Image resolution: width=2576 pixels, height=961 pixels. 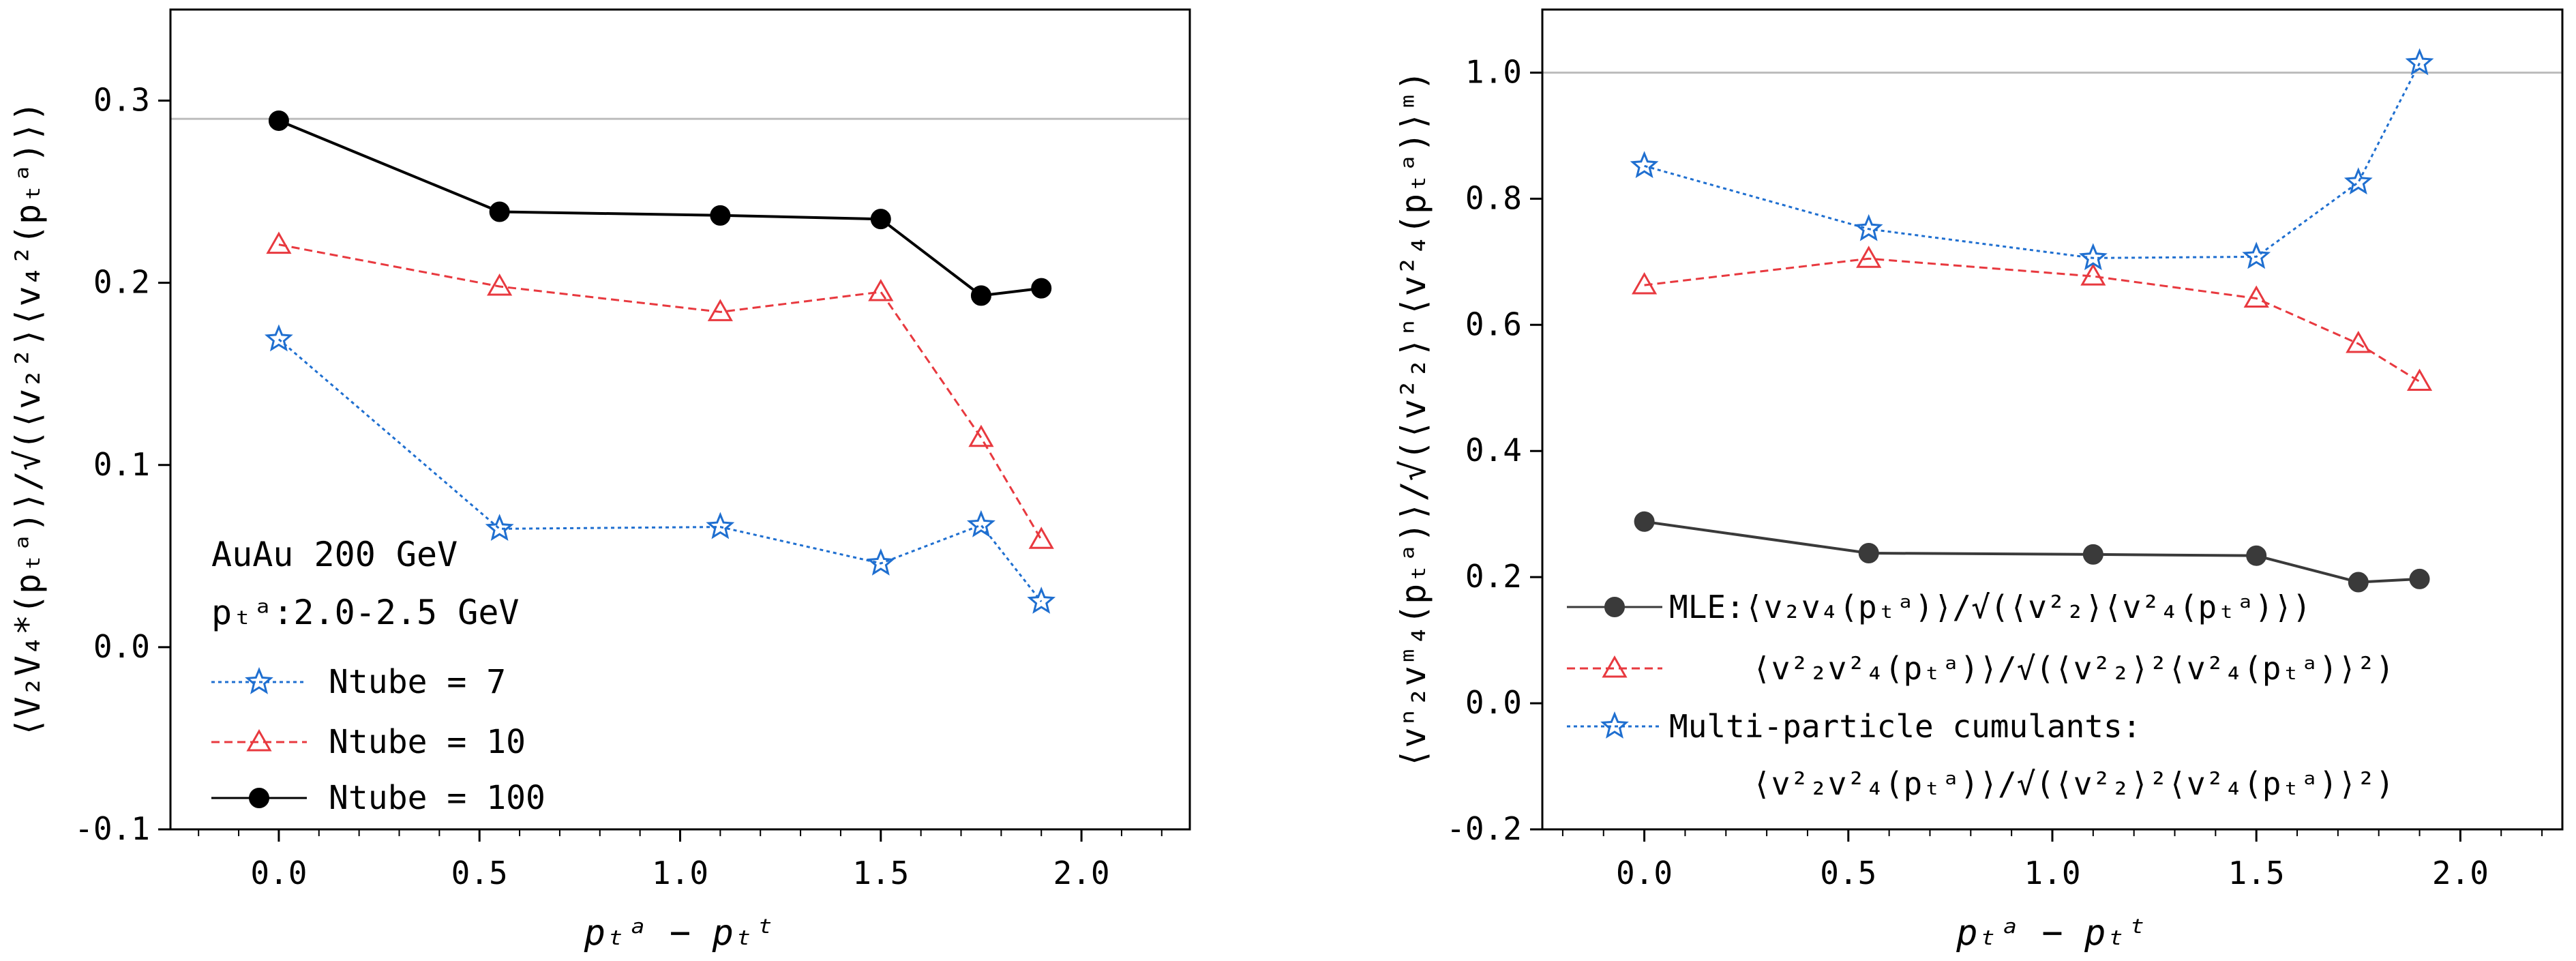 I want to click on annotation-text: AuAu 200 GeV, so click(x=334, y=554).